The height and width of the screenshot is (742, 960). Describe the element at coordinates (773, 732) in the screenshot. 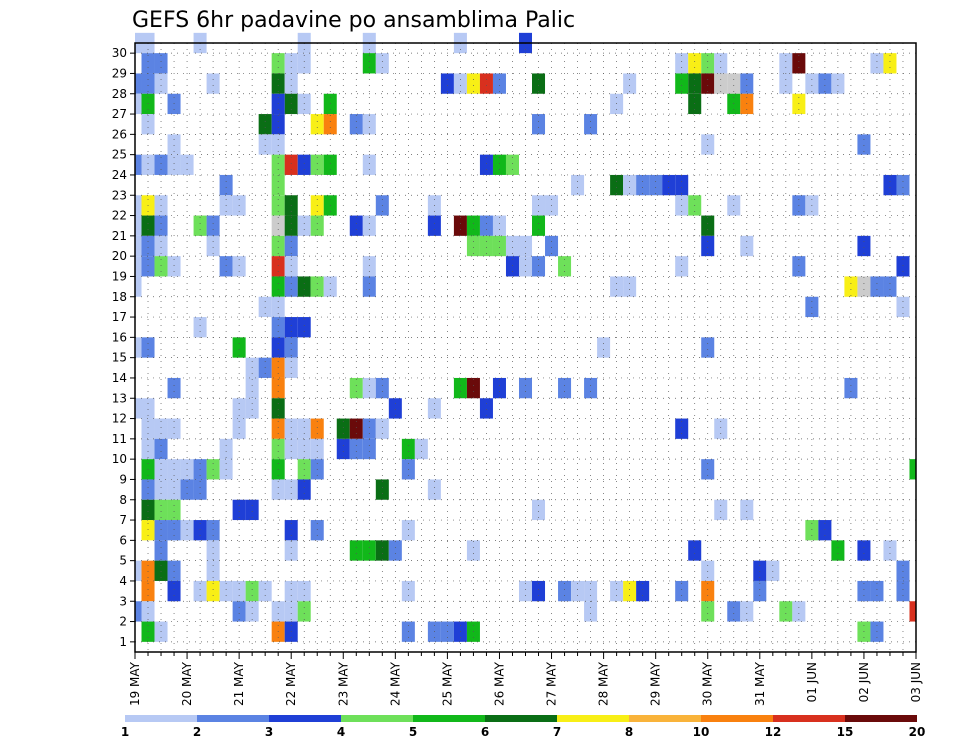

I see `colorbar-label: 12` at that location.